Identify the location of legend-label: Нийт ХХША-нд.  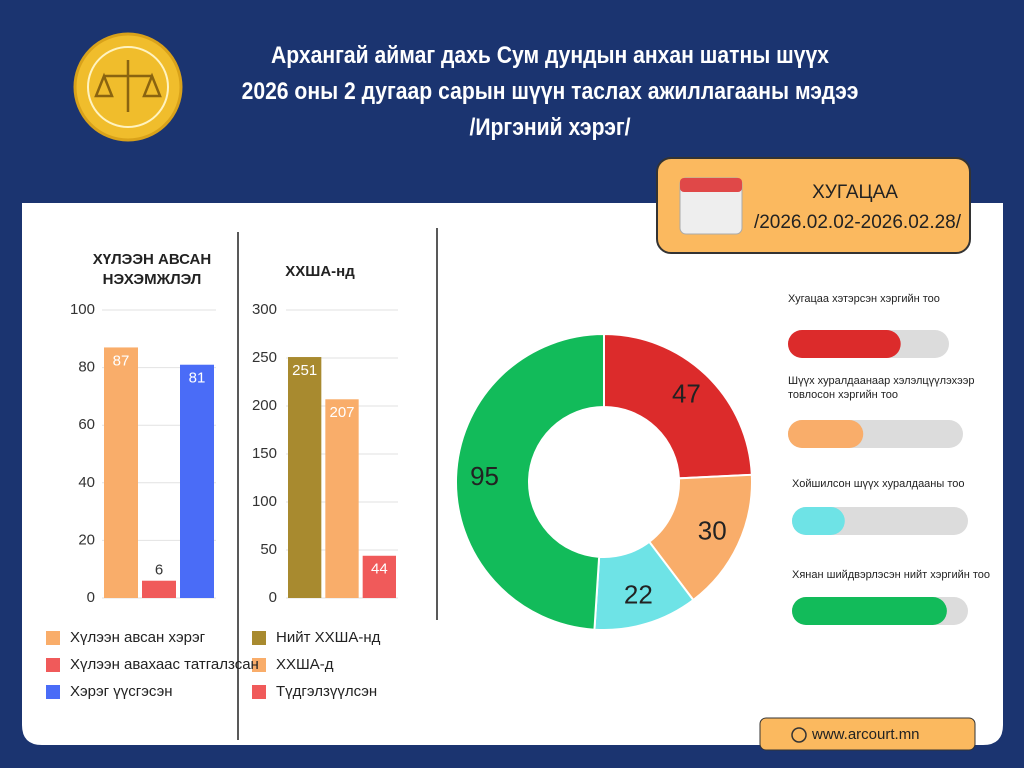
(328, 637).